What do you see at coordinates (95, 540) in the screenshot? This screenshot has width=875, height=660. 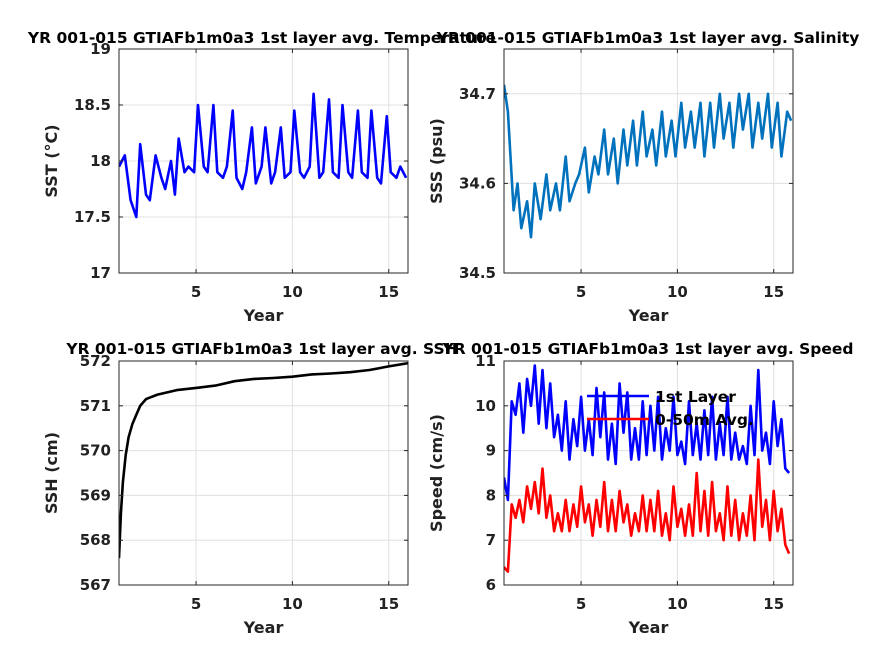 I see `y-tick-label: 568` at bounding box center [95, 540].